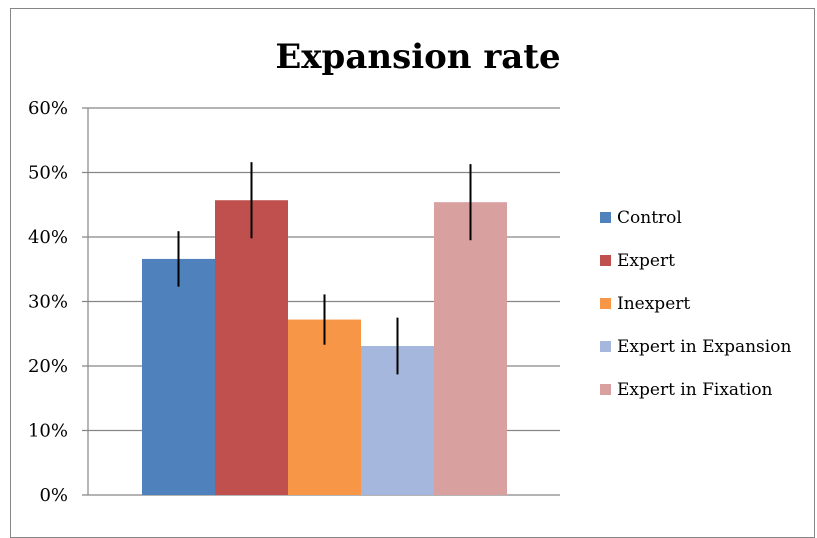 The image size is (817, 538). Describe the element at coordinates (470, 349) in the screenshot. I see `bar-expert-in-fixation` at that location.